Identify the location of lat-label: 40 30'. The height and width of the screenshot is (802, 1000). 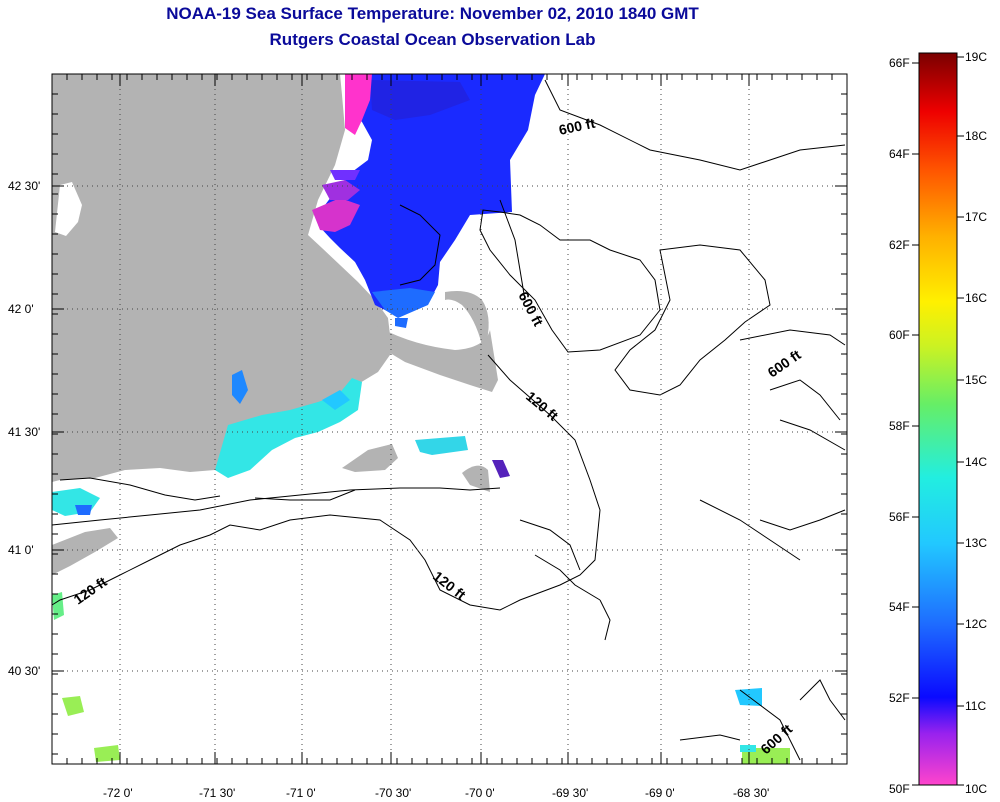
(24, 671).